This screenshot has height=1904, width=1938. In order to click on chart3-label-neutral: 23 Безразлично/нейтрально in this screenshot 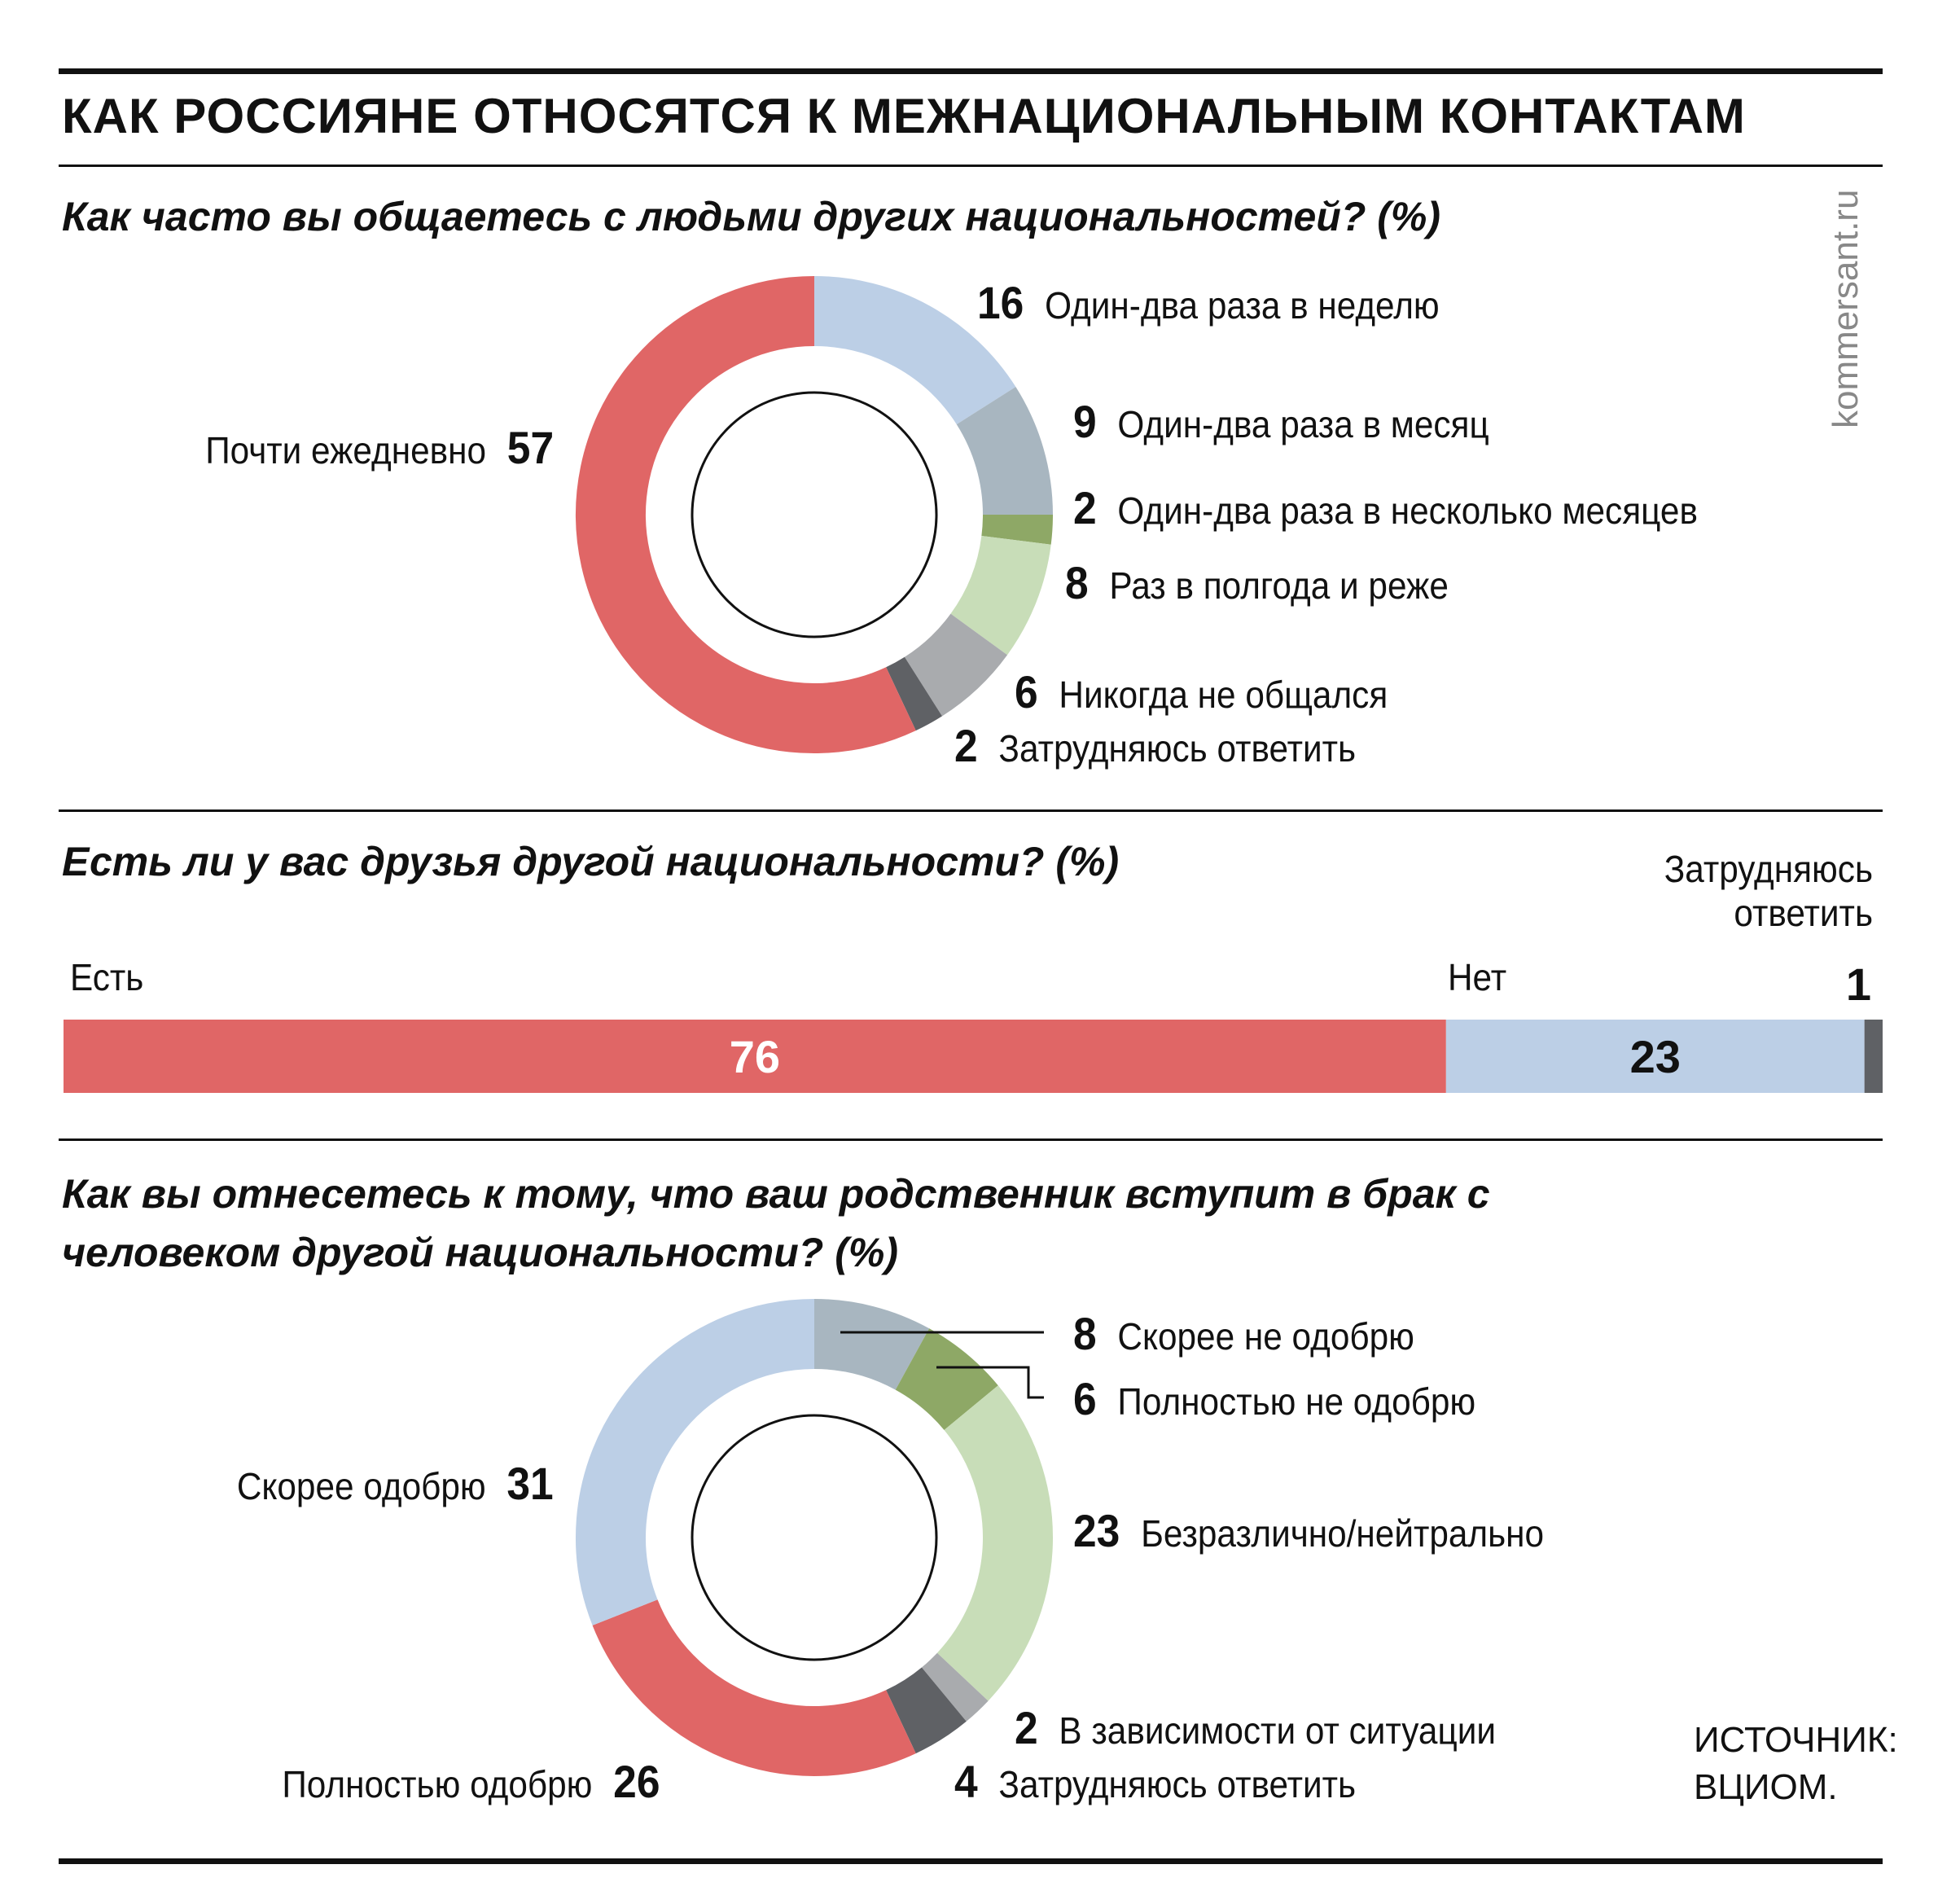, I will do `click(1309, 1530)`.